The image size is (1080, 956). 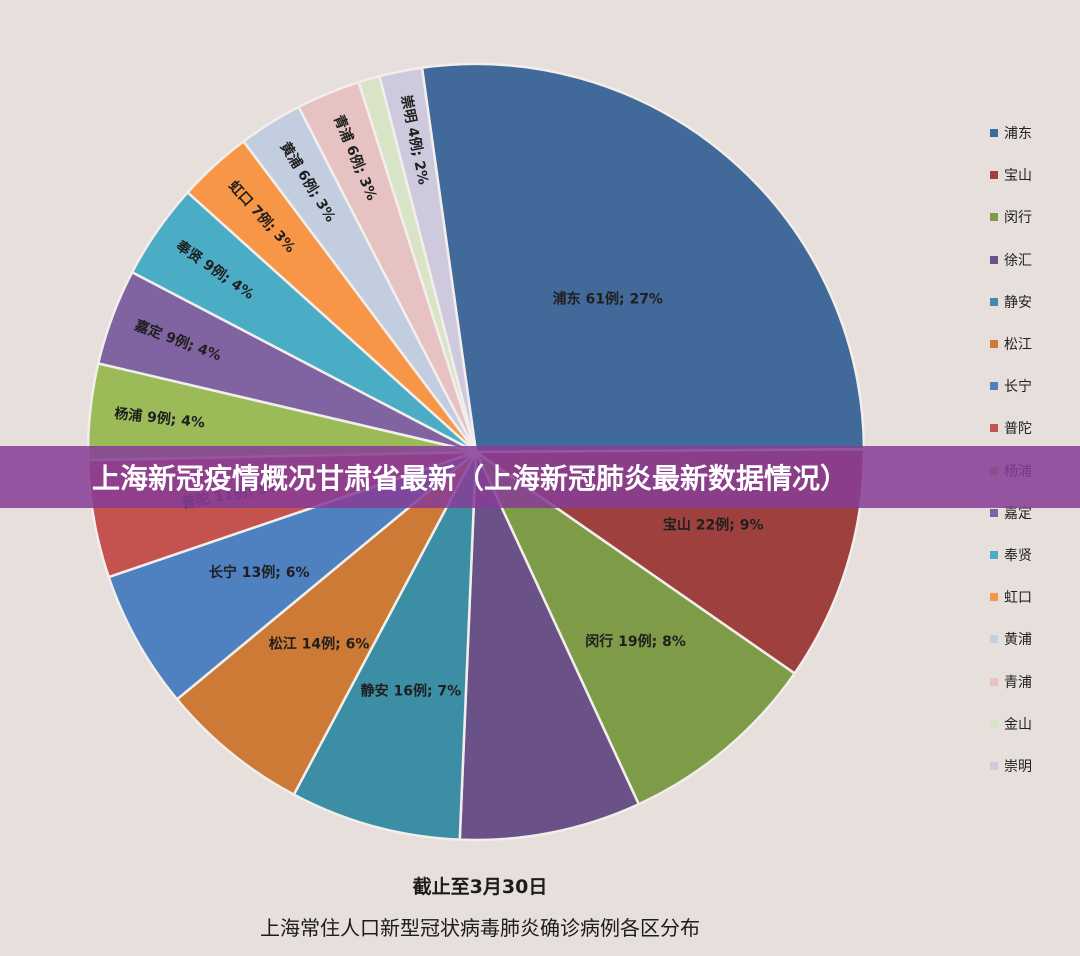 I want to click on legend-item-普陀: 普陀, so click(x=1011, y=428).